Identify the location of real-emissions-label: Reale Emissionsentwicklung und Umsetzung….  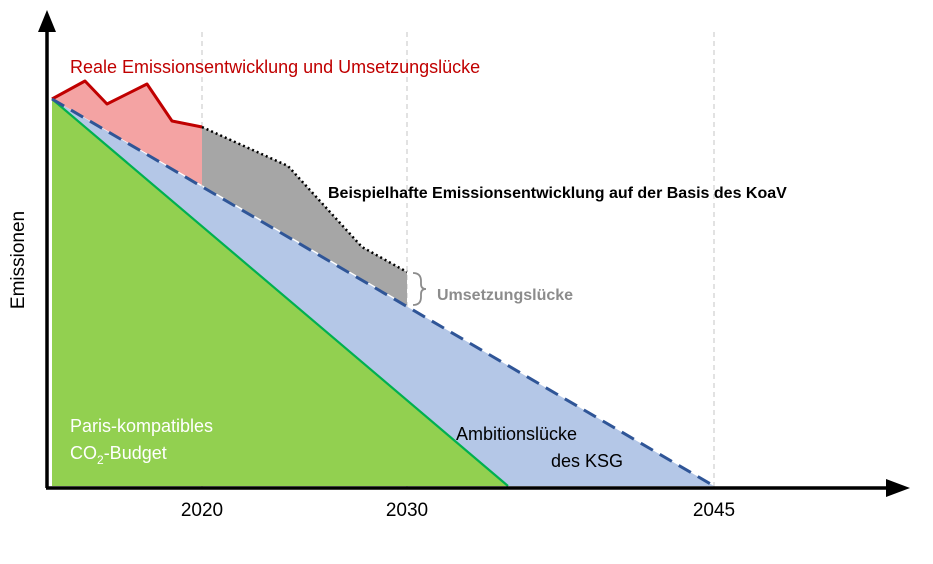
(275, 67).